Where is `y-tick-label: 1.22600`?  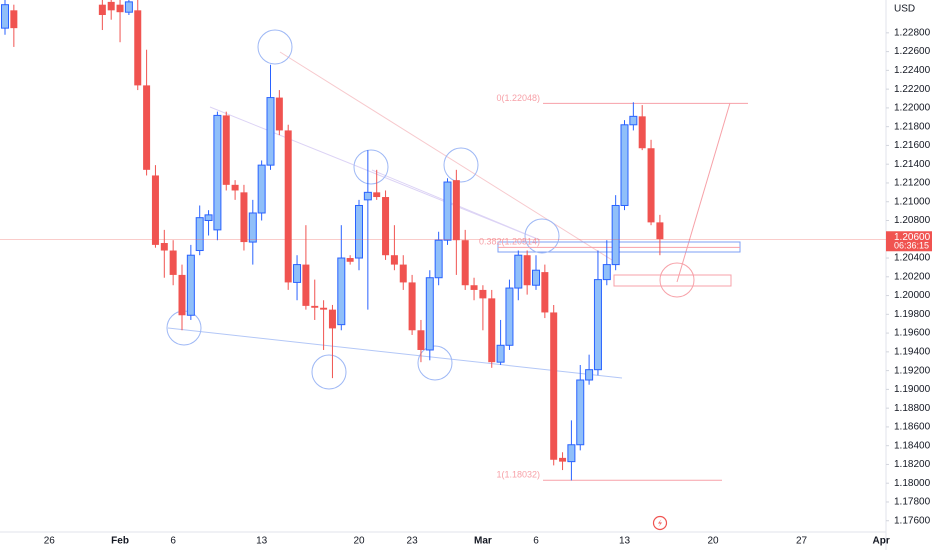 y-tick-label: 1.22600 is located at coordinates (912, 51).